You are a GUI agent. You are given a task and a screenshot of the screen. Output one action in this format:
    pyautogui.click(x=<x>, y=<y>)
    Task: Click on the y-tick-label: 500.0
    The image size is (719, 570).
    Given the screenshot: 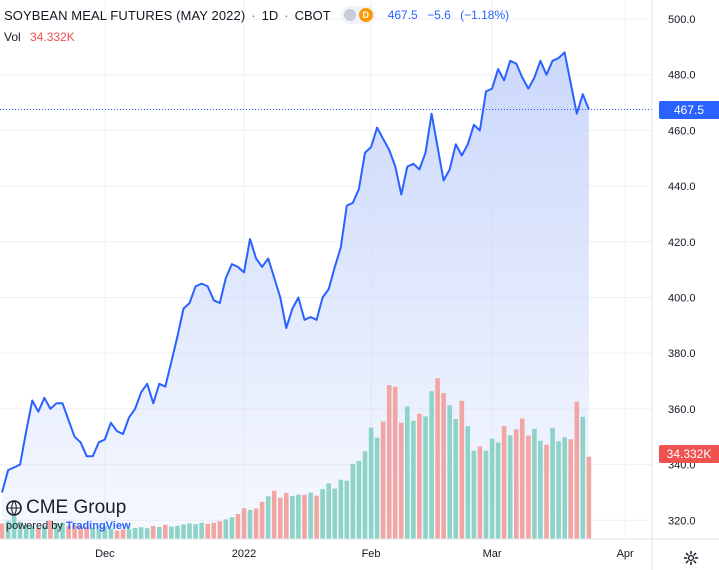 What is the action you would take?
    pyautogui.click(x=682, y=20)
    